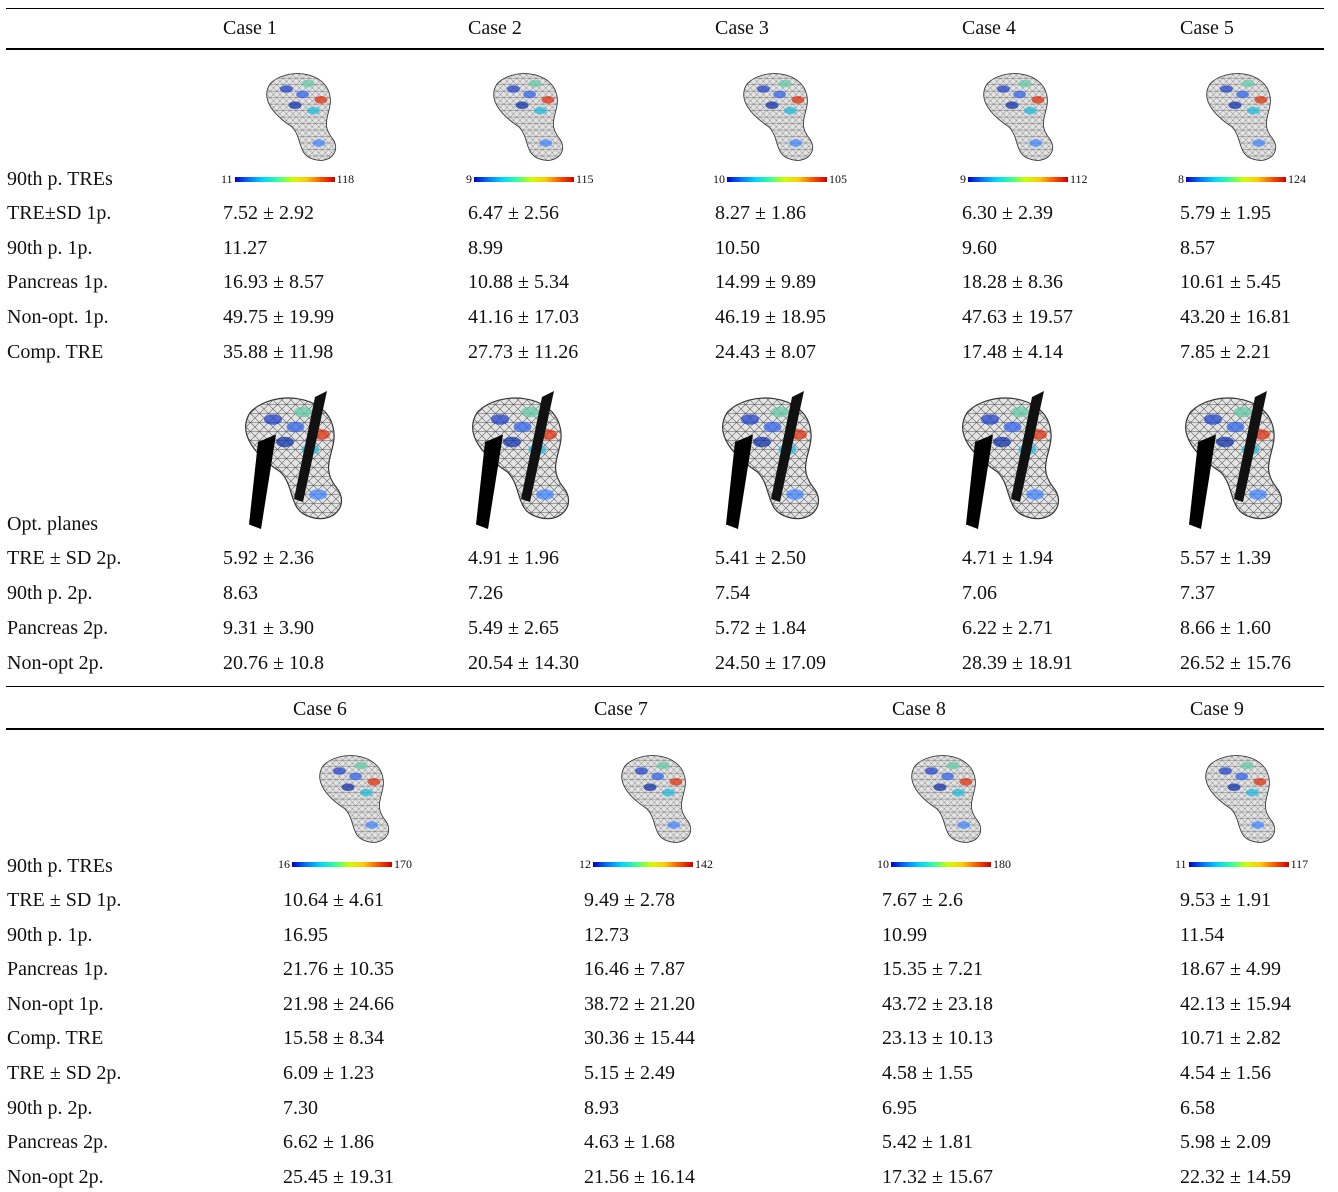  Describe the element at coordinates (345, 178) in the screenshot. I see `colorbar-max-label: 118` at that location.